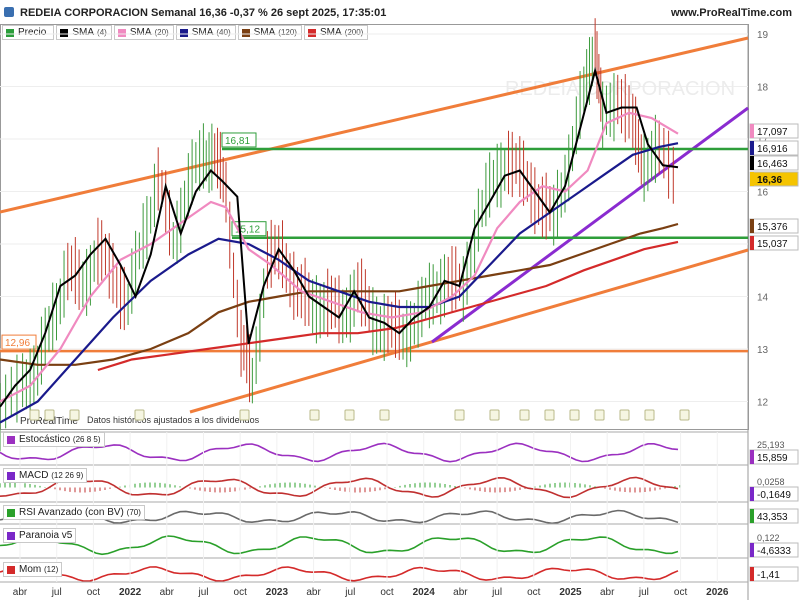 The width and height of the screenshot is (800, 600). Describe the element at coordinates (33, 569) in the screenshot. I see `indicator-label-mom: Mom (12)` at that location.